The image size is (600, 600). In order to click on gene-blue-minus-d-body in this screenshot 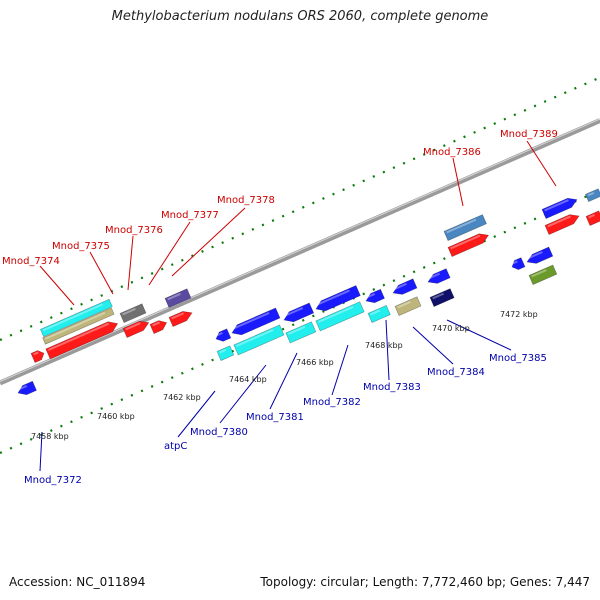, I will do `click(299, 312)`.